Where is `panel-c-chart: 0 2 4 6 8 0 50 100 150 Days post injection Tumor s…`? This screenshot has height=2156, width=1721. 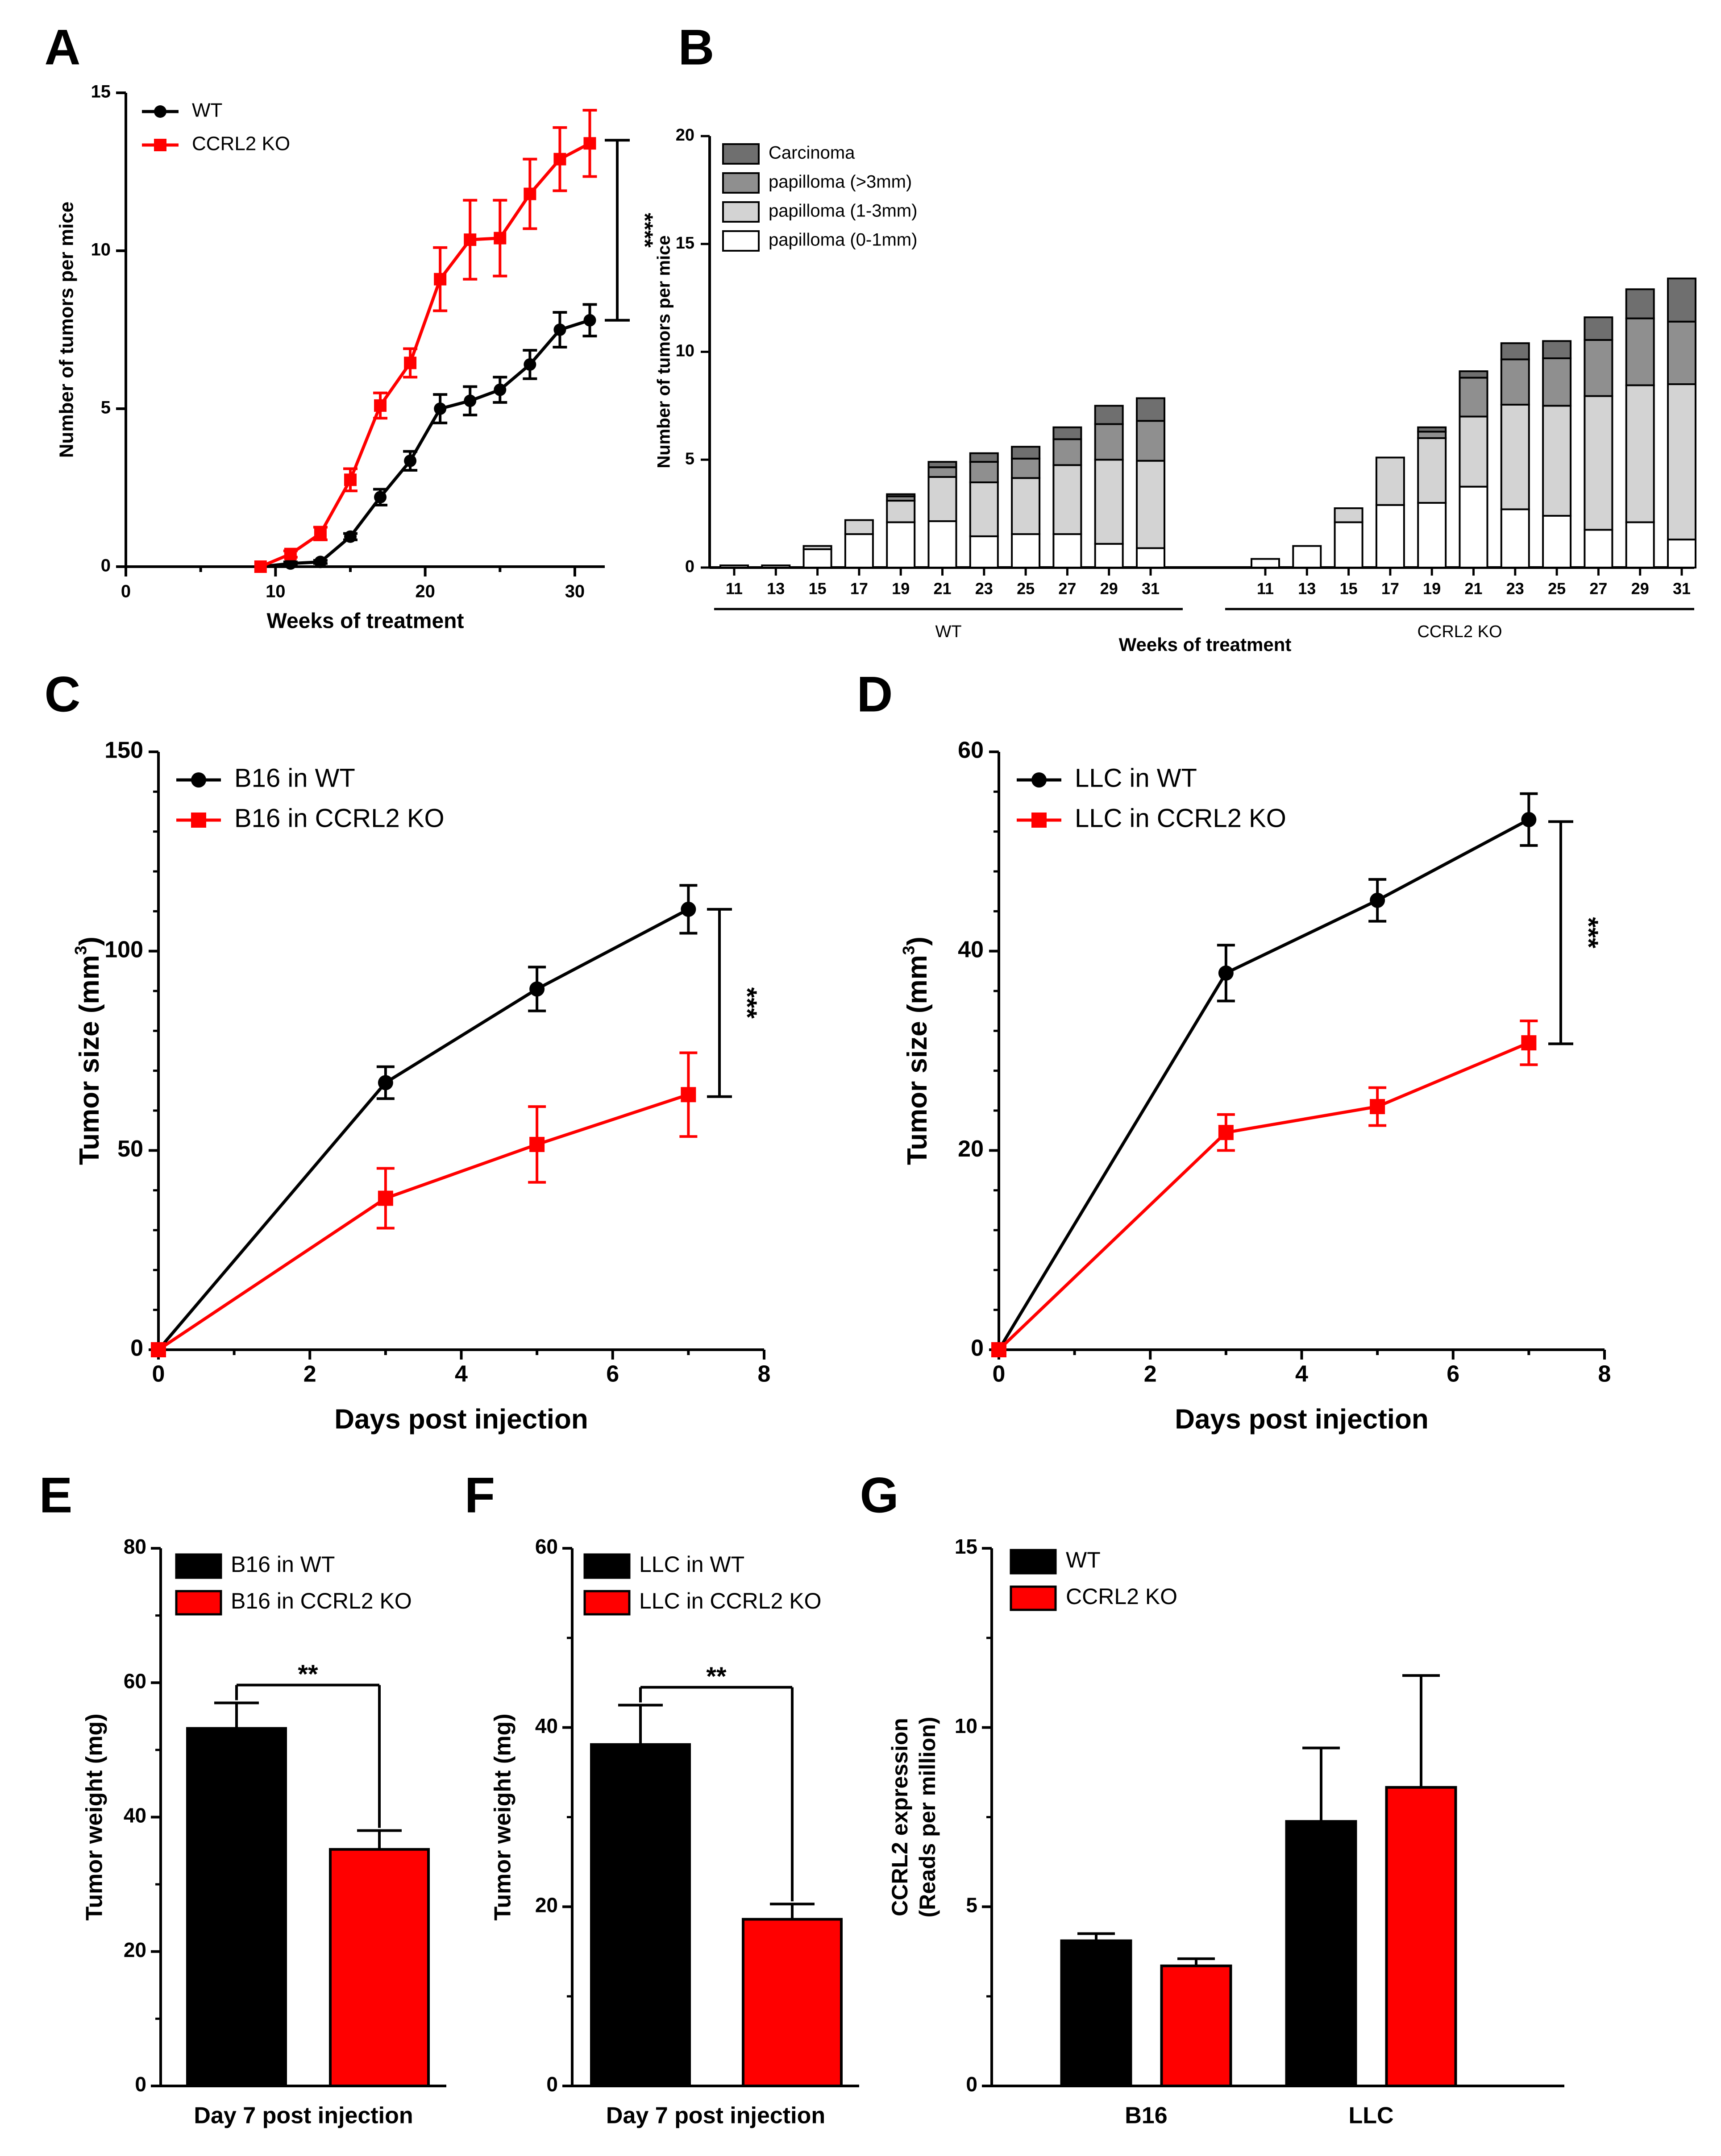
panel-c-chart: 0 2 4 6 8 0 50 100 150 Days post injection Tumor s… is located at coordinates (420, 1086).